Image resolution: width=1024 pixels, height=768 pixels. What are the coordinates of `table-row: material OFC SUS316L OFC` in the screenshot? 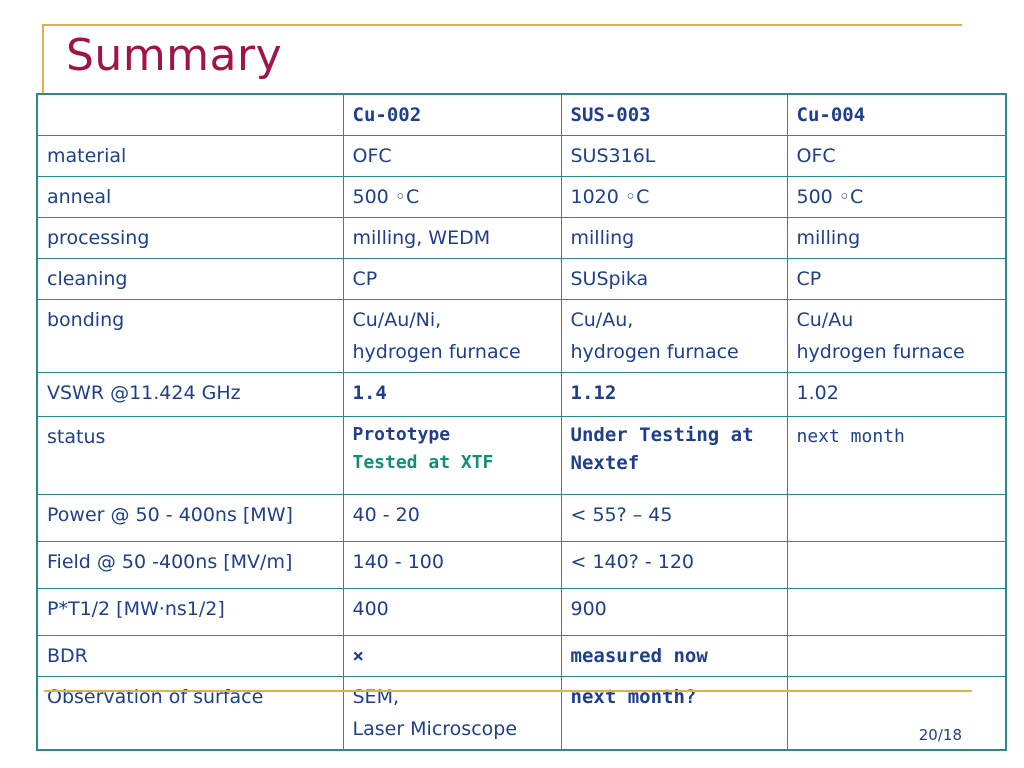 It's located at (521, 156).